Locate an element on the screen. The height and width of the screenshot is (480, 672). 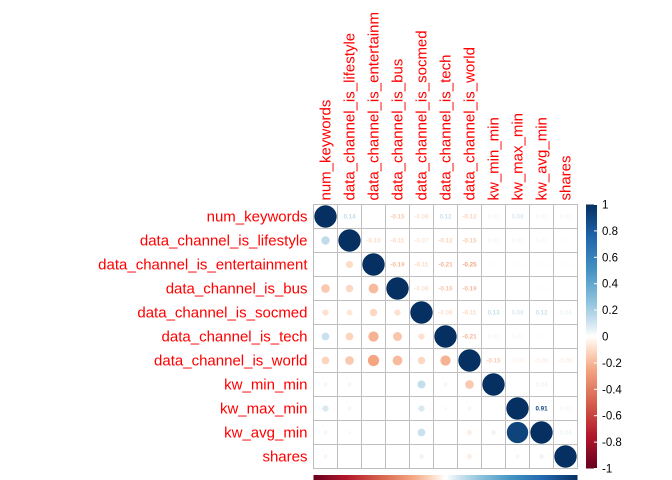
colorbar-tick-label: -0.2 is located at coordinates (612, 364).